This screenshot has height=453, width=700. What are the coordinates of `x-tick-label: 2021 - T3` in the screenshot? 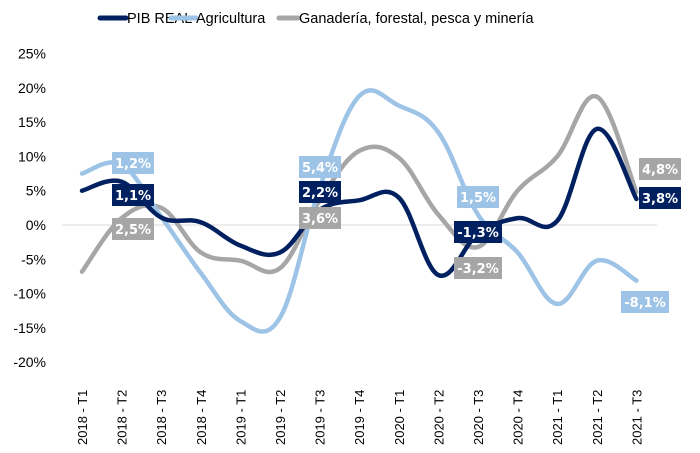 It's located at (636, 417).